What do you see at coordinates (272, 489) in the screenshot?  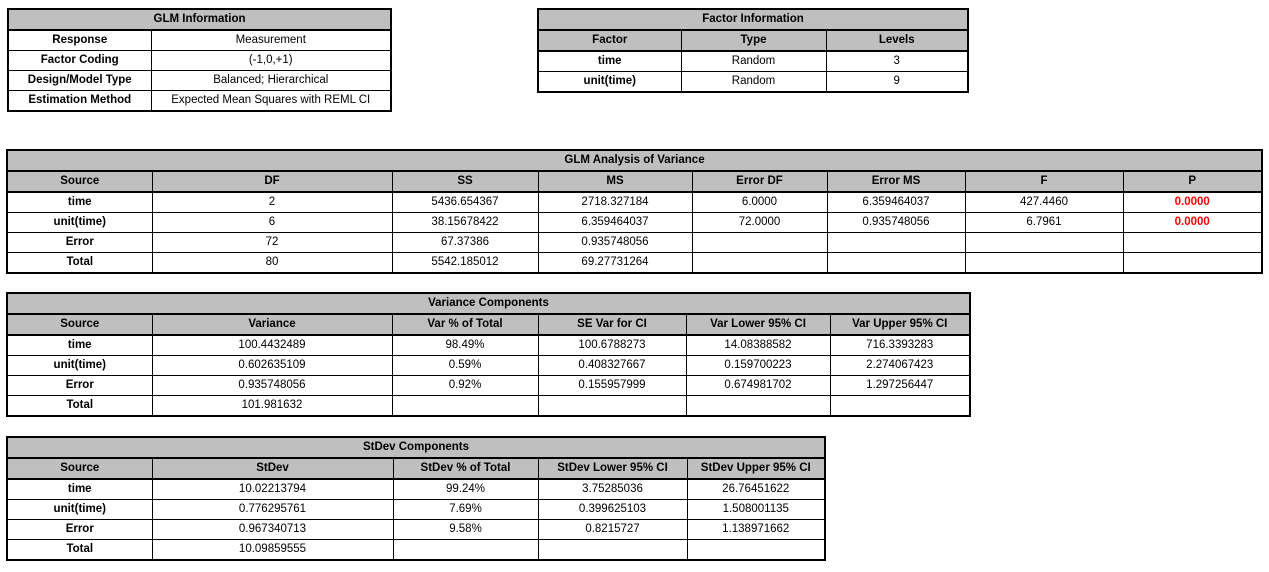 I see `data-cell: 10.02213794` at bounding box center [272, 489].